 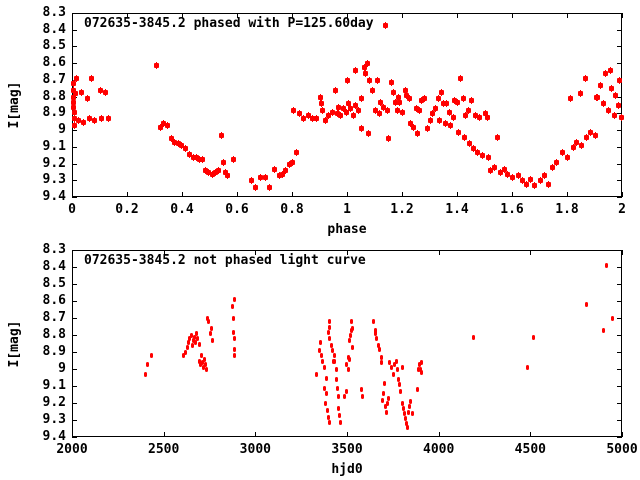 I want to click on y-axis-tick-label: 9.4, so click(x=54, y=436).